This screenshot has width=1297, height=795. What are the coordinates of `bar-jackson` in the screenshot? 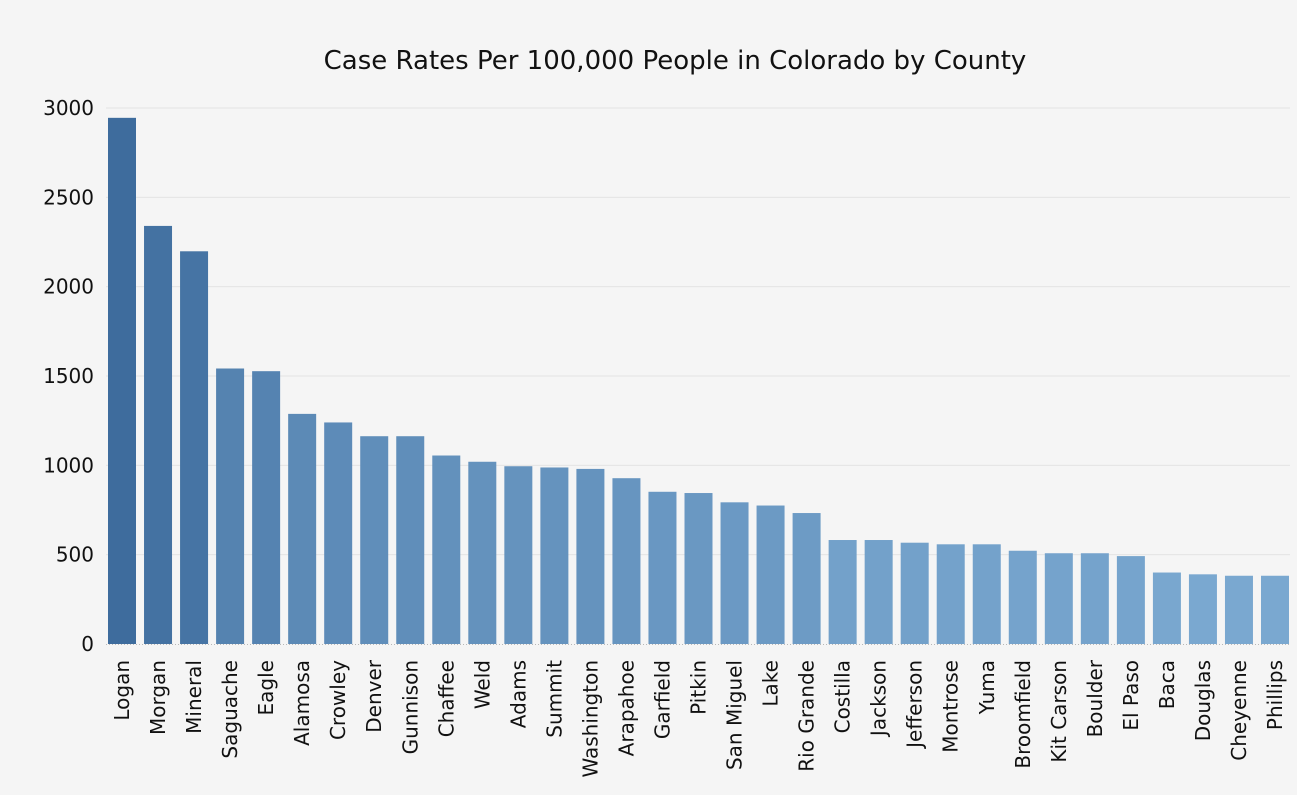 It's located at (878, 592).